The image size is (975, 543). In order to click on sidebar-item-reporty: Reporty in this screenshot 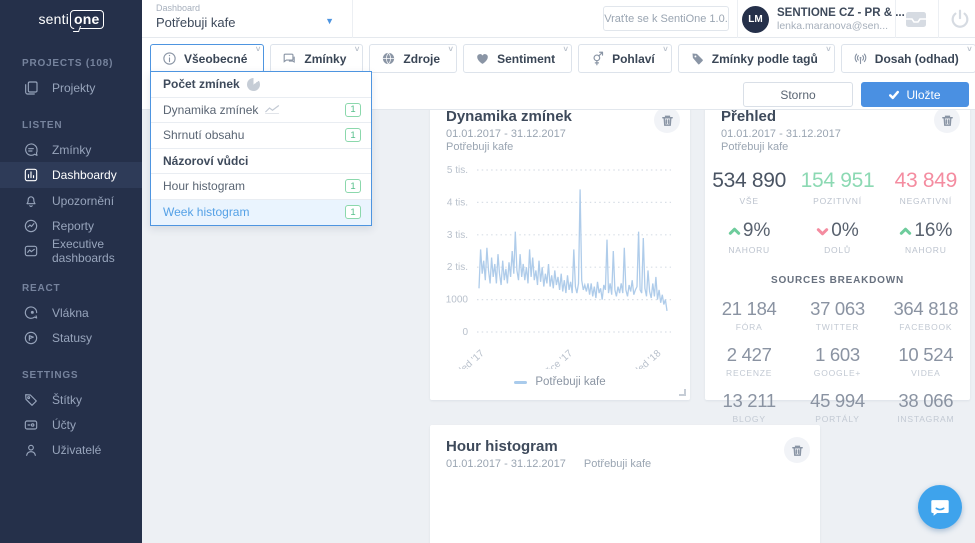, I will do `click(71, 225)`.